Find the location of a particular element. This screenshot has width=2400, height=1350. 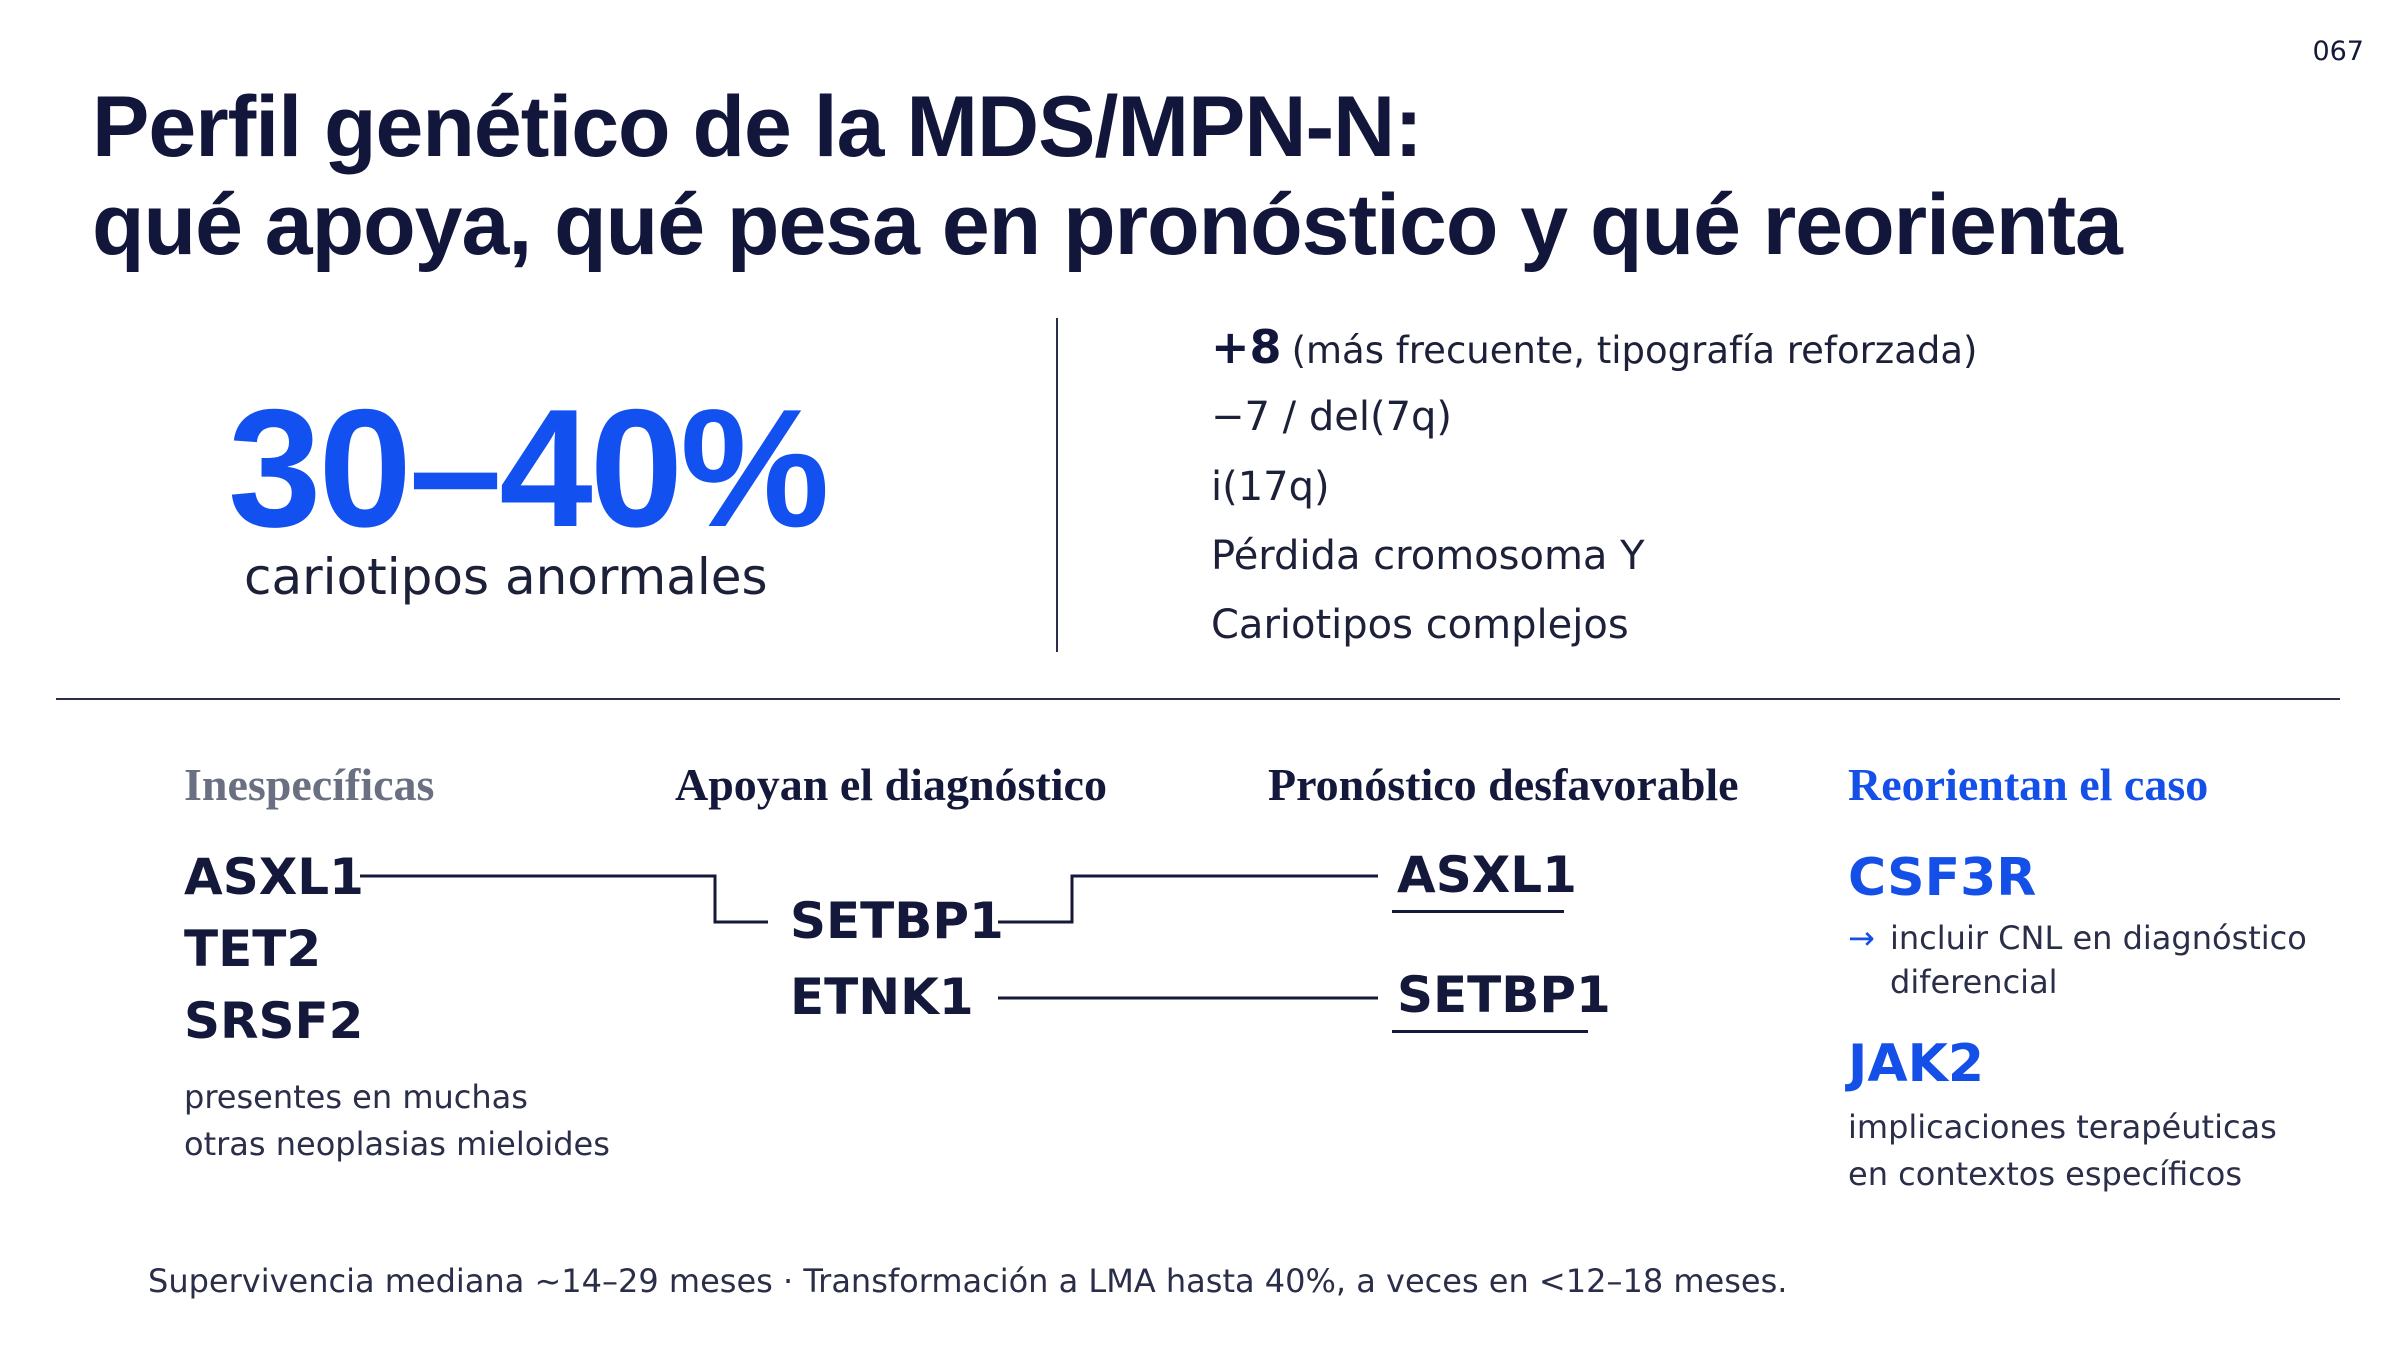

gene-tet2: TET2 is located at coordinates (253, 949).